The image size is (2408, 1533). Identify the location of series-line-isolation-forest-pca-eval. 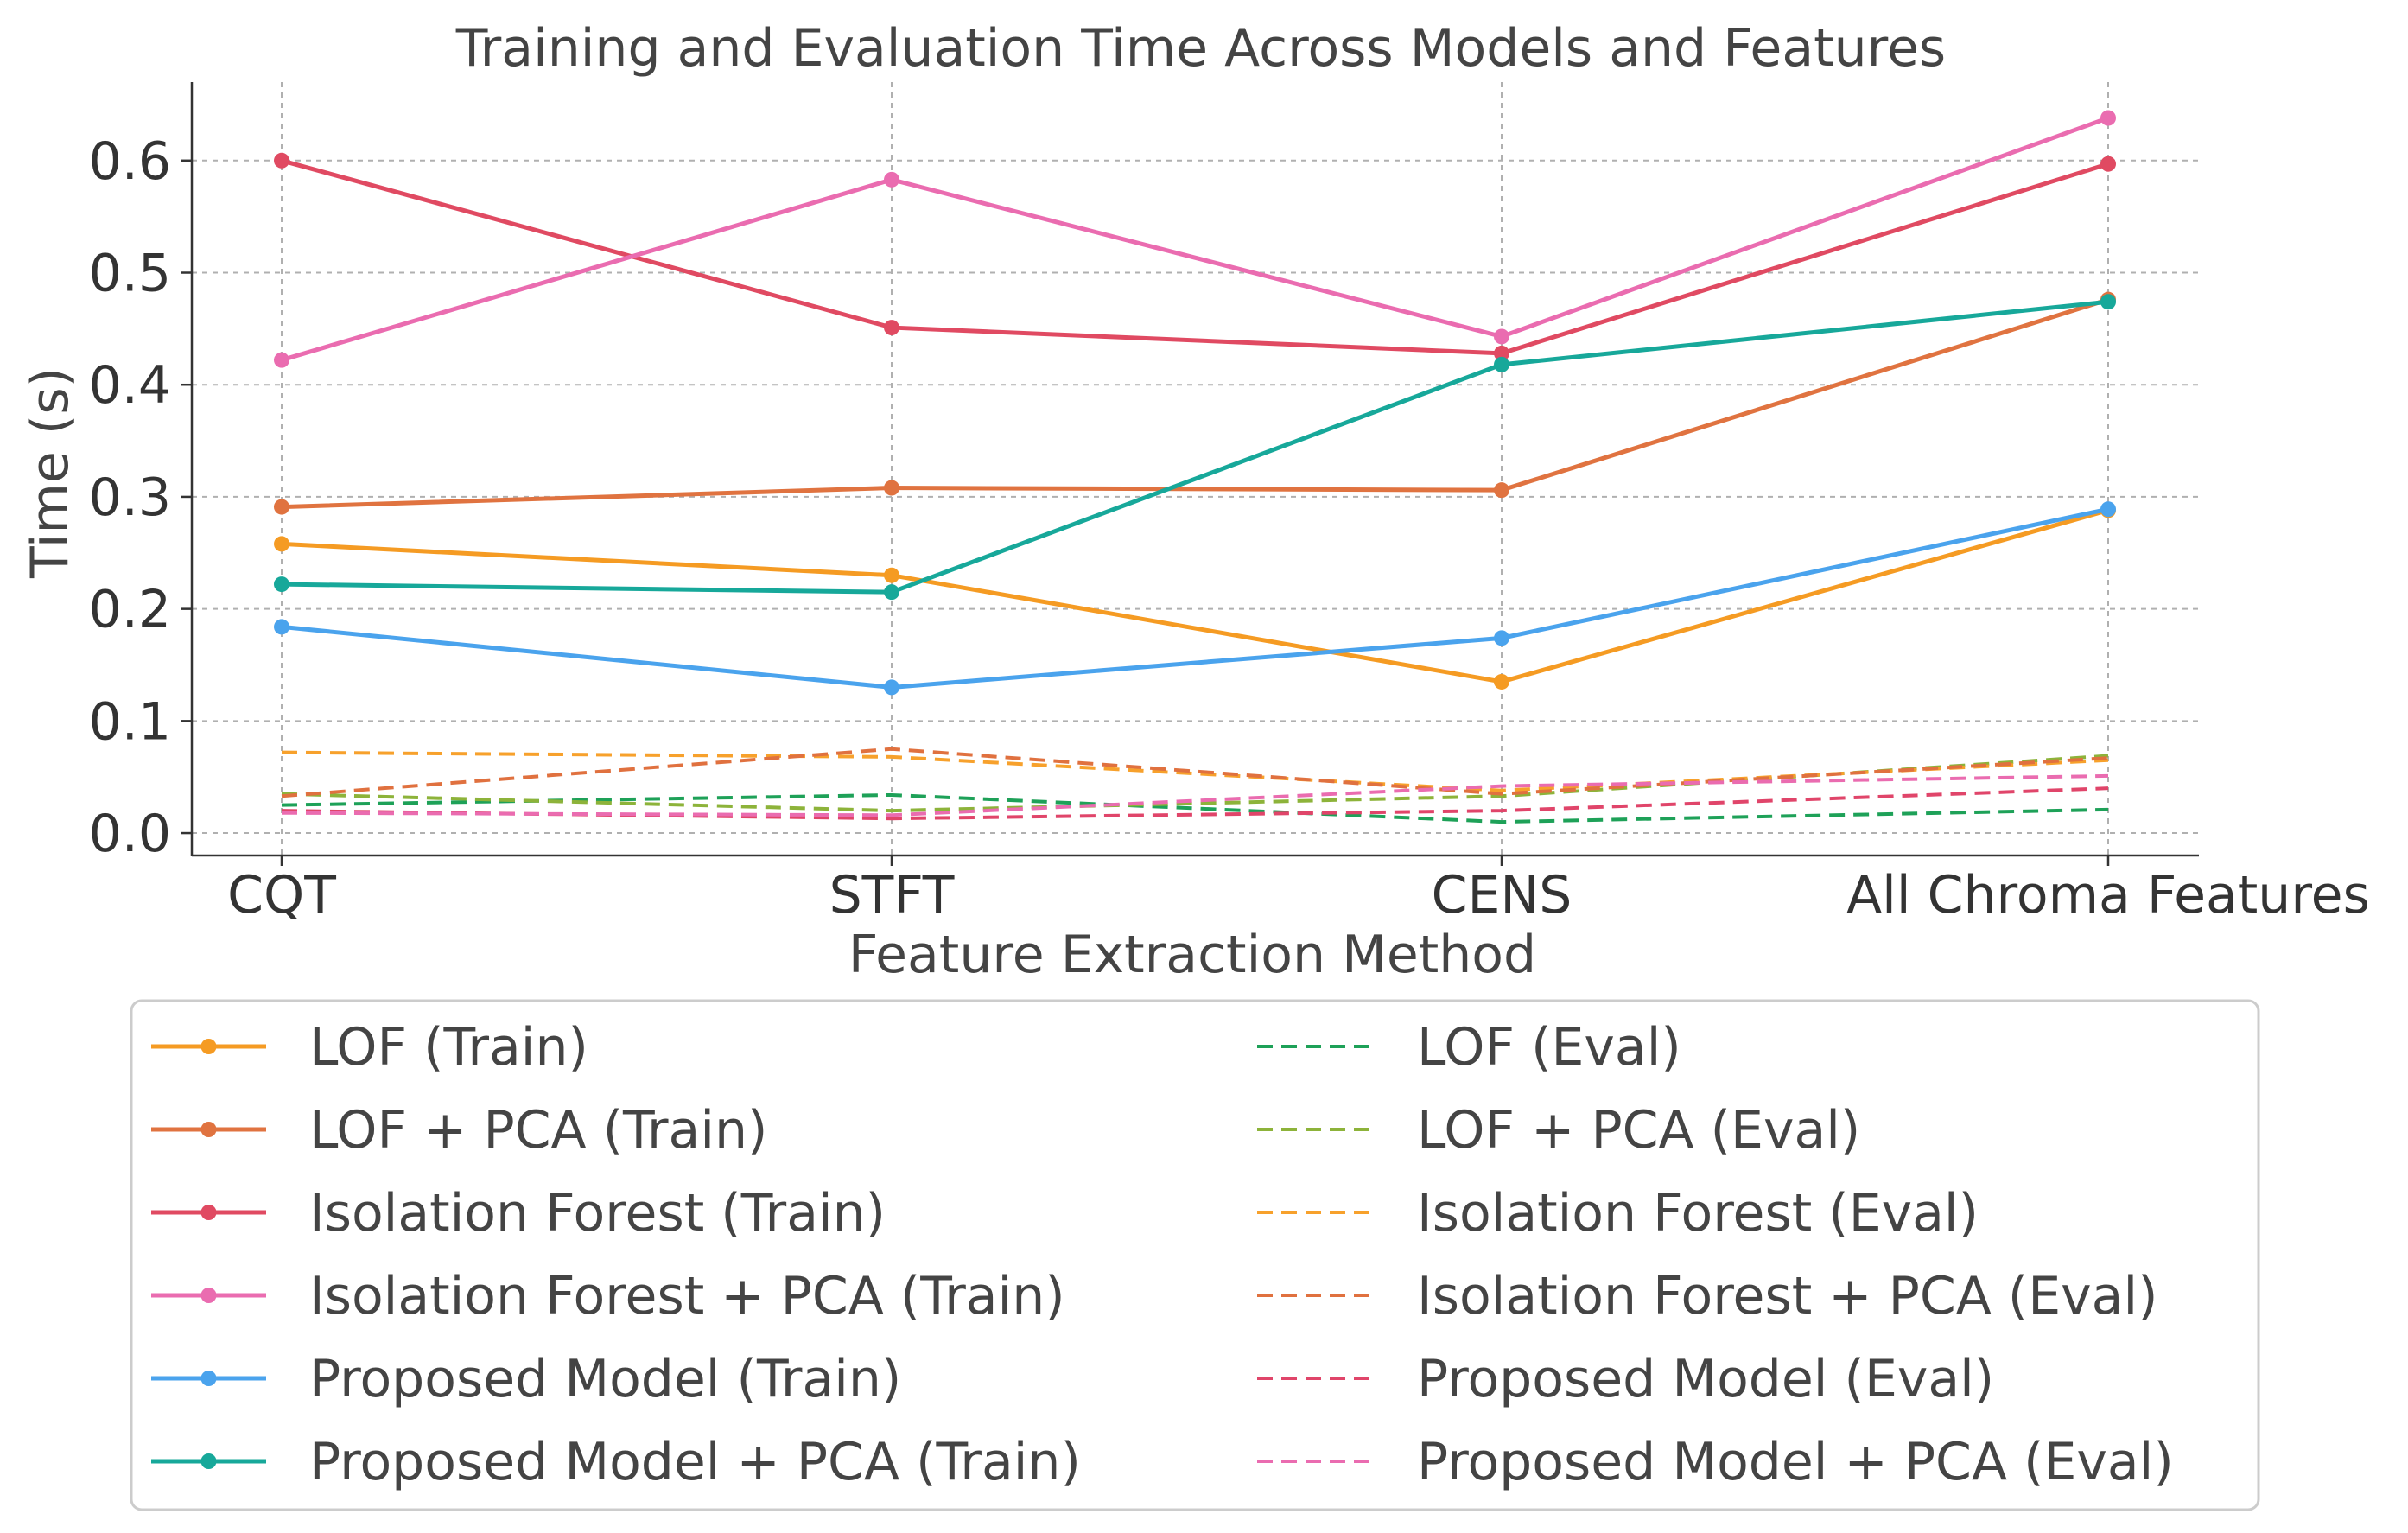
(1195, 773).